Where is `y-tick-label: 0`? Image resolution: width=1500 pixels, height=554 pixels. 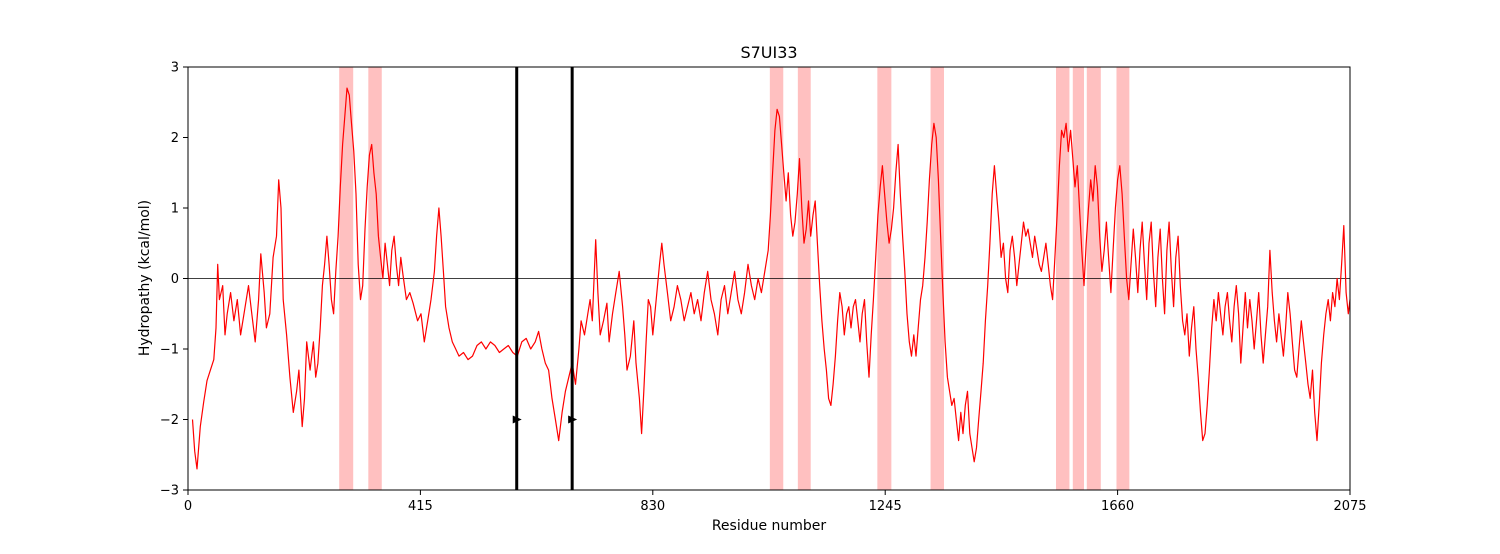 y-tick-label: 0 is located at coordinates (175, 279).